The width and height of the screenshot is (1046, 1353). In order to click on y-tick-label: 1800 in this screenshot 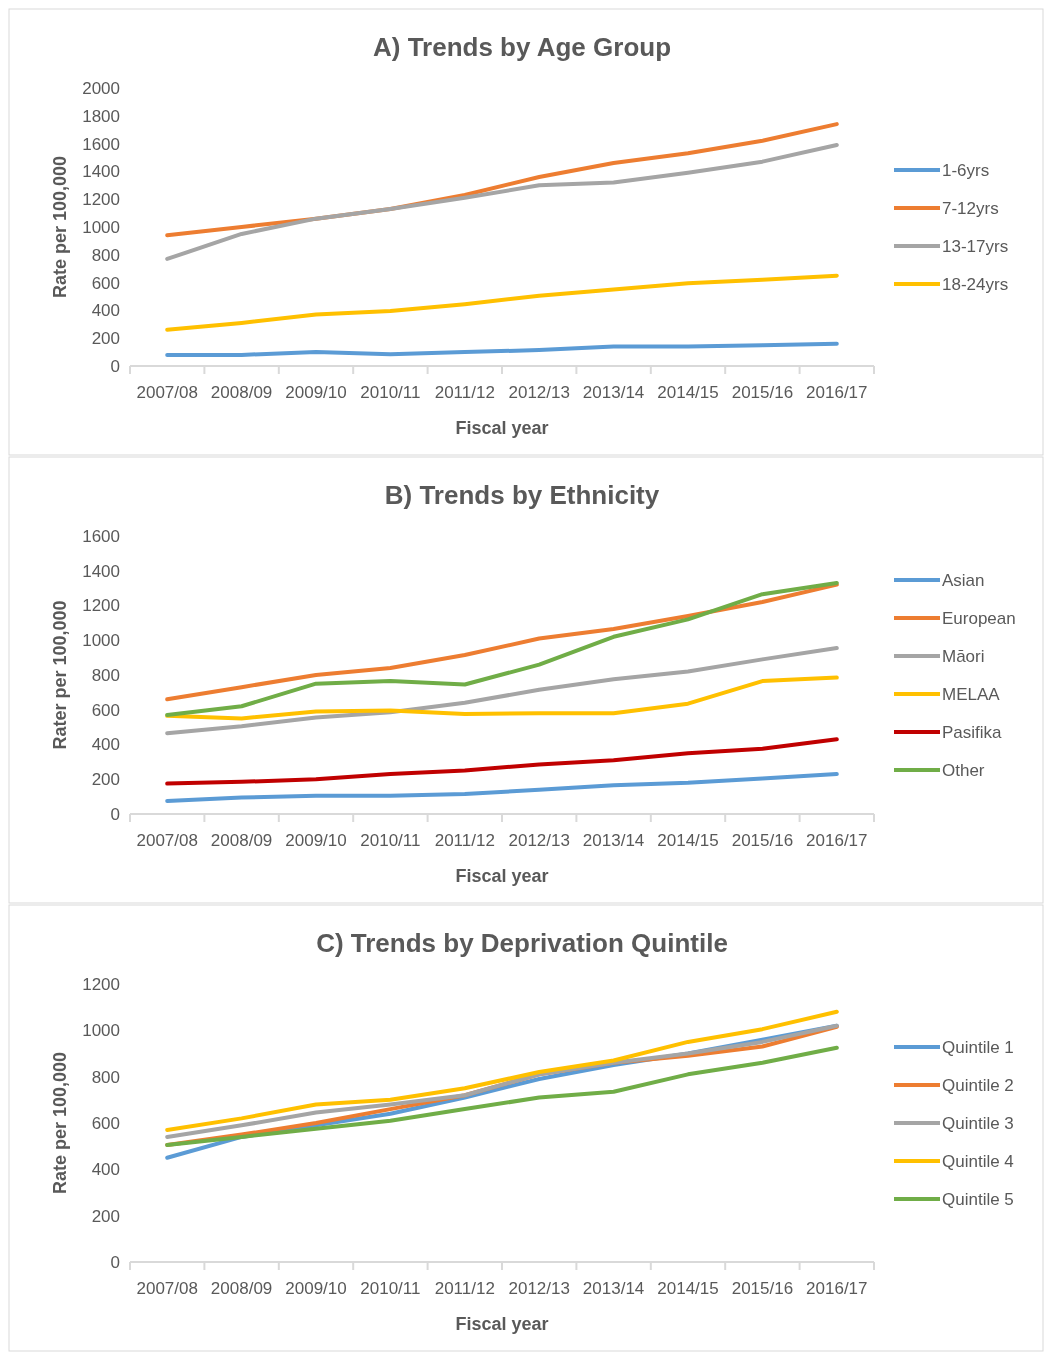, I will do `click(101, 116)`.